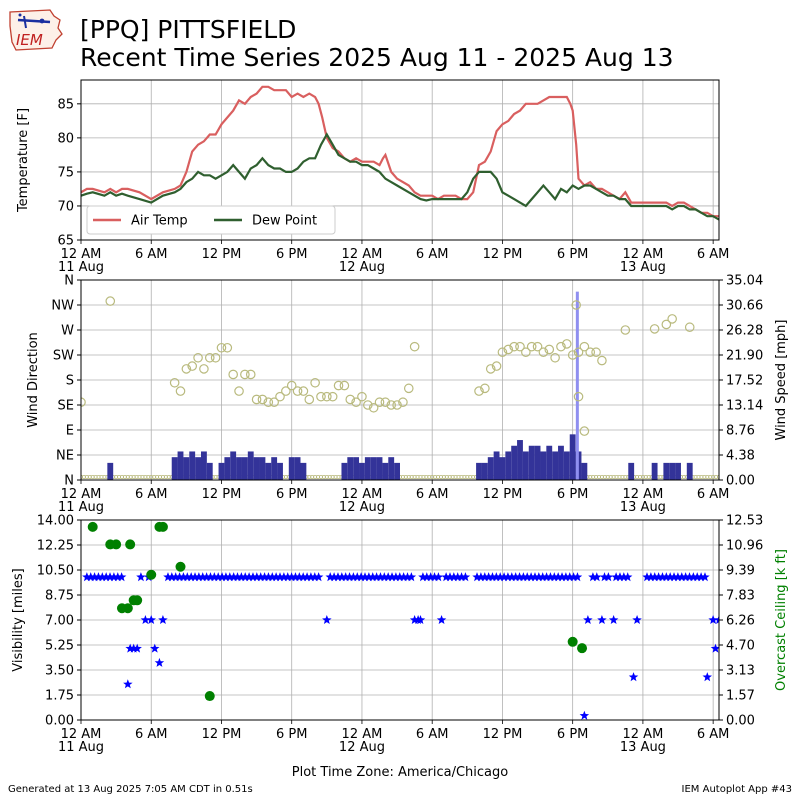 The width and height of the screenshot is (800, 800). I want to click on speed-tick-label: 13.14, so click(744, 406).